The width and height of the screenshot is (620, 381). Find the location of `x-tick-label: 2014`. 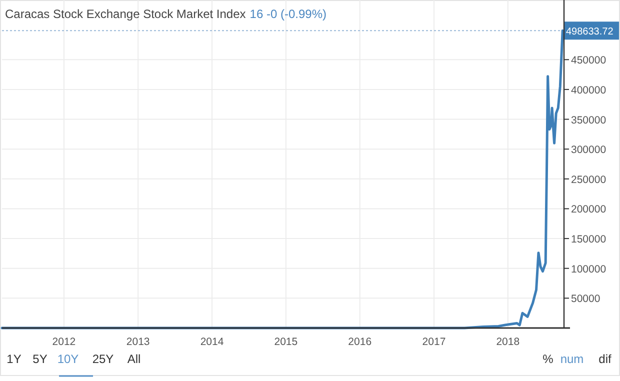

x-tick-label: 2014 is located at coordinates (212, 342).